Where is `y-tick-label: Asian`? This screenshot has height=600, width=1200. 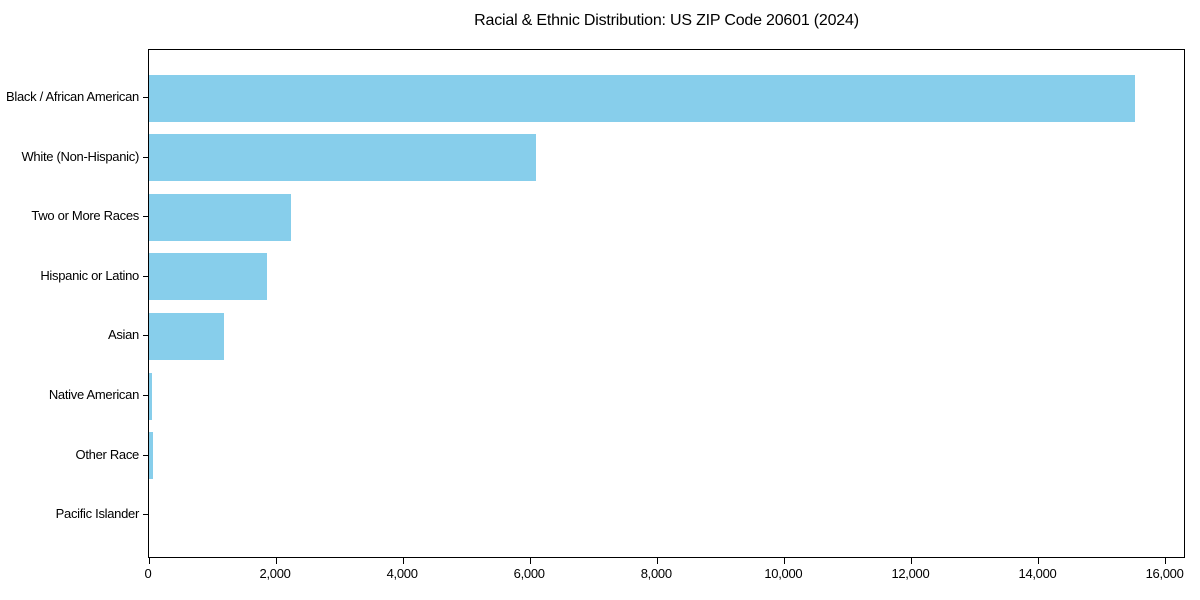 y-tick-label: Asian is located at coordinates (123, 335).